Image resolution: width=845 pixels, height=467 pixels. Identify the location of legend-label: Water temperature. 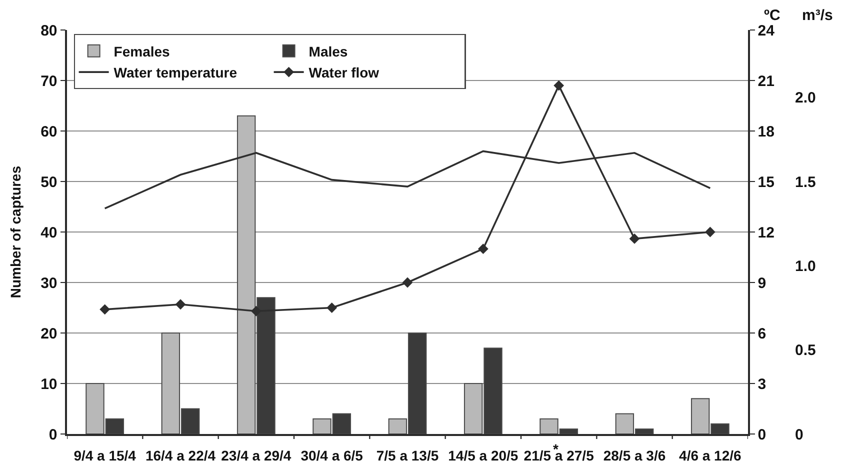
(176, 72).